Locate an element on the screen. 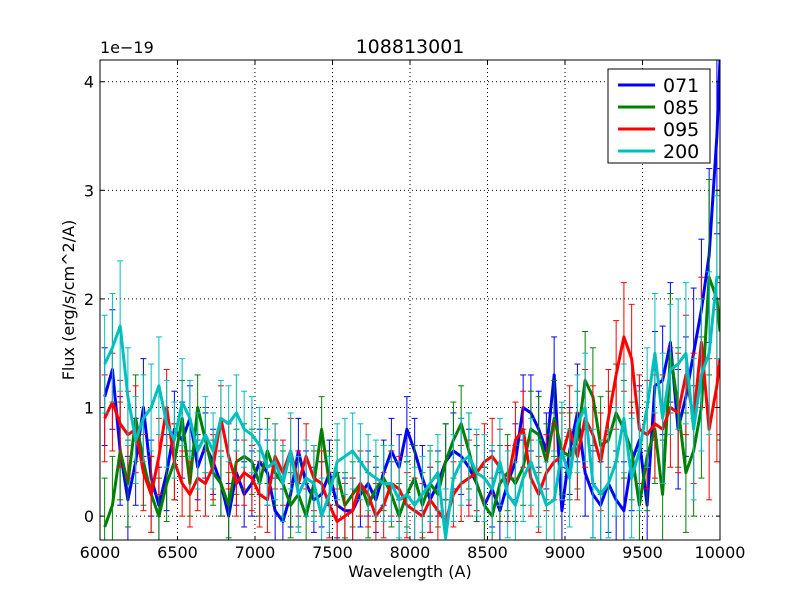  y-offset-text: 1e−19 is located at coordinates (127, 47).